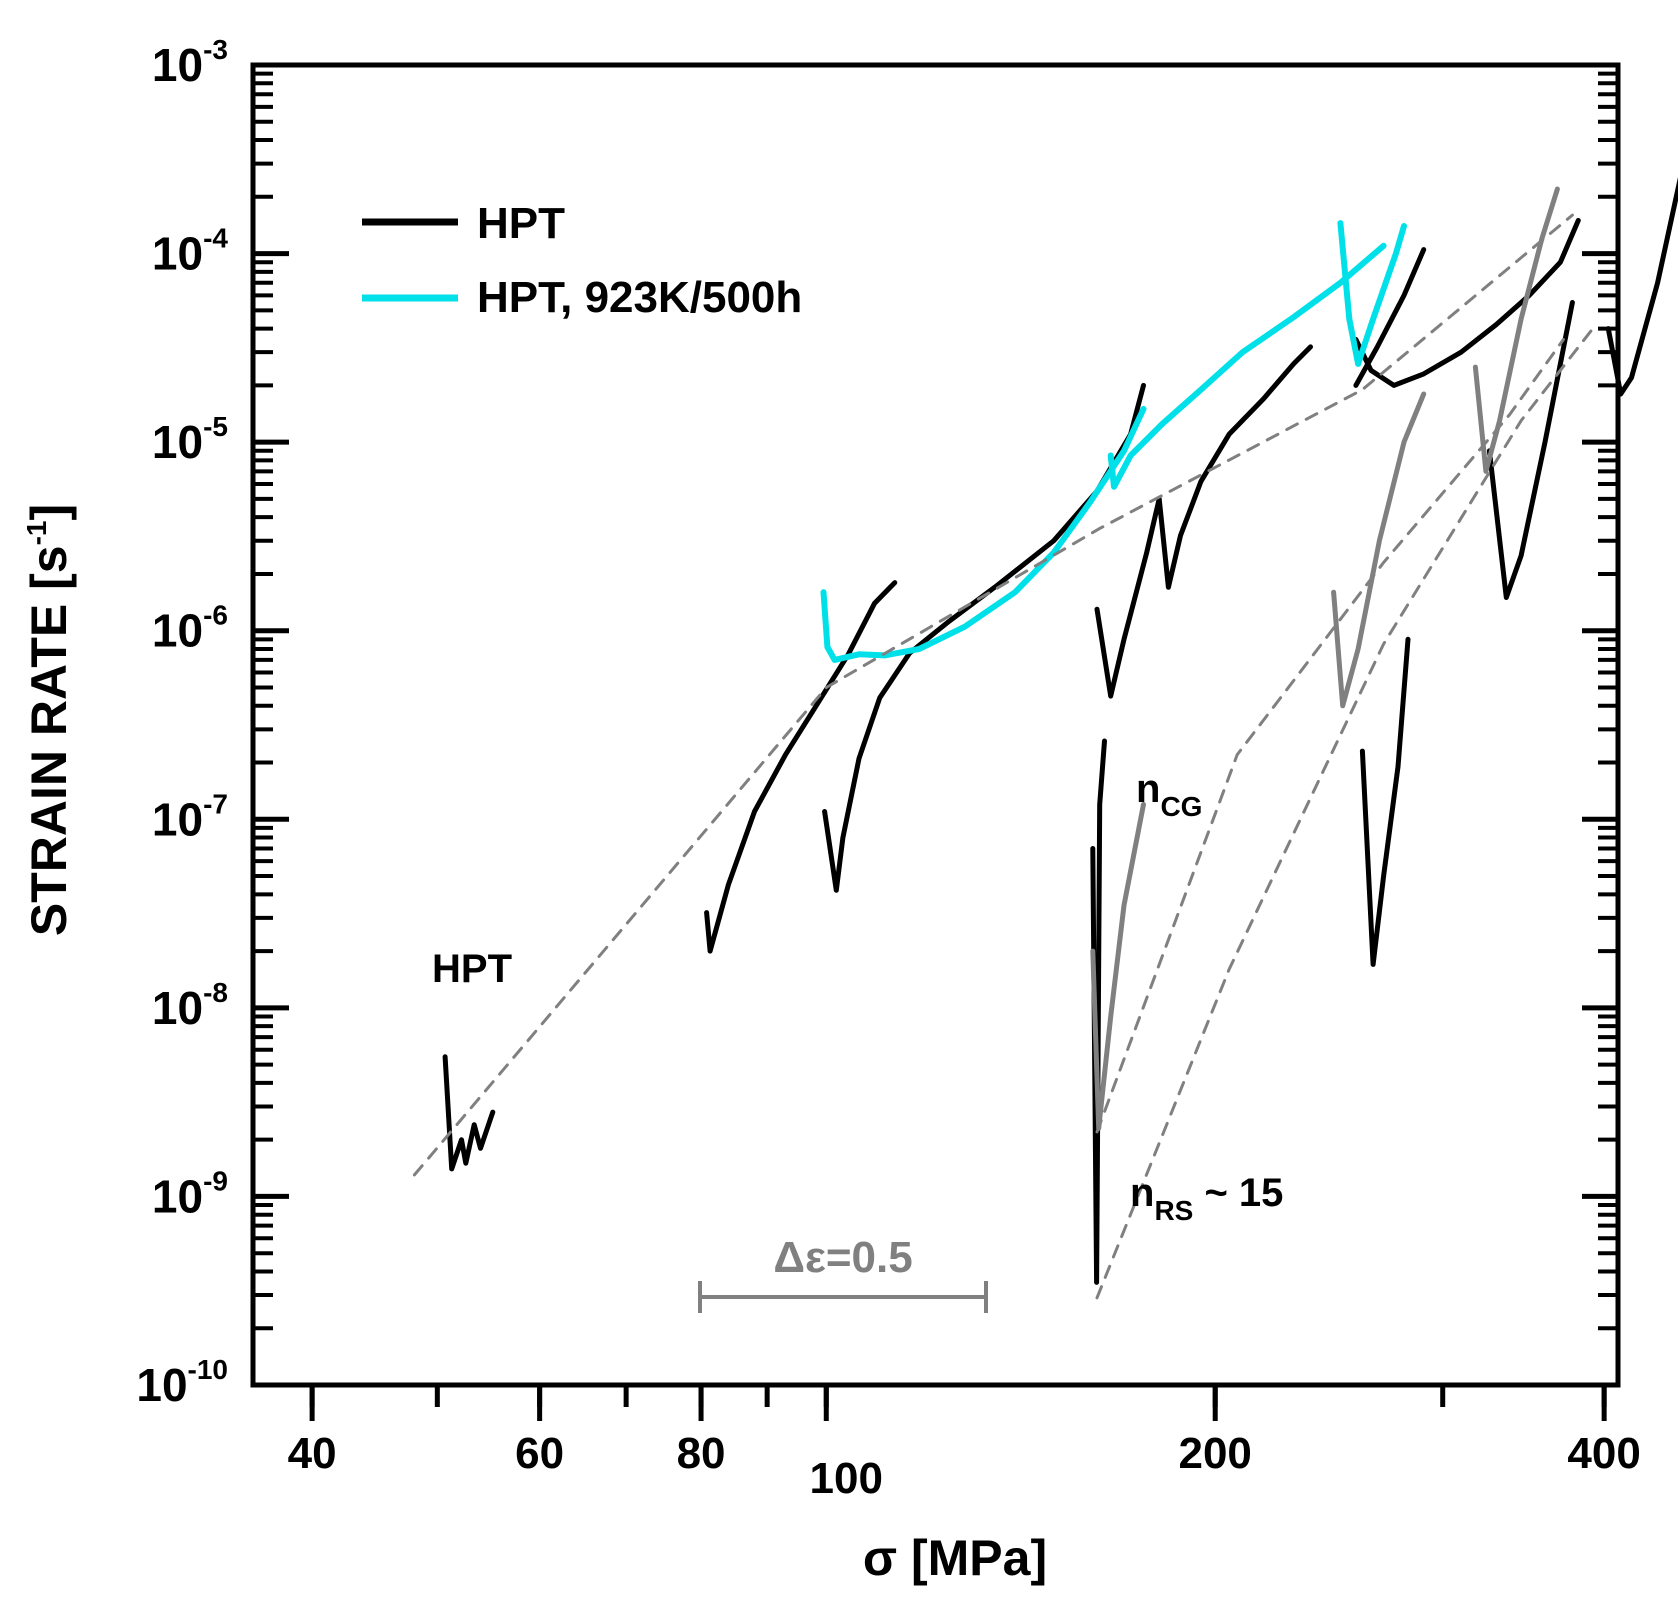 This screenshot has width=1678, height=1621. What do you see at coordinates (842, 1257) in the screenshot?
I see `scale-bar-label: Δε=0.5` at bounding box center [842, 1257].